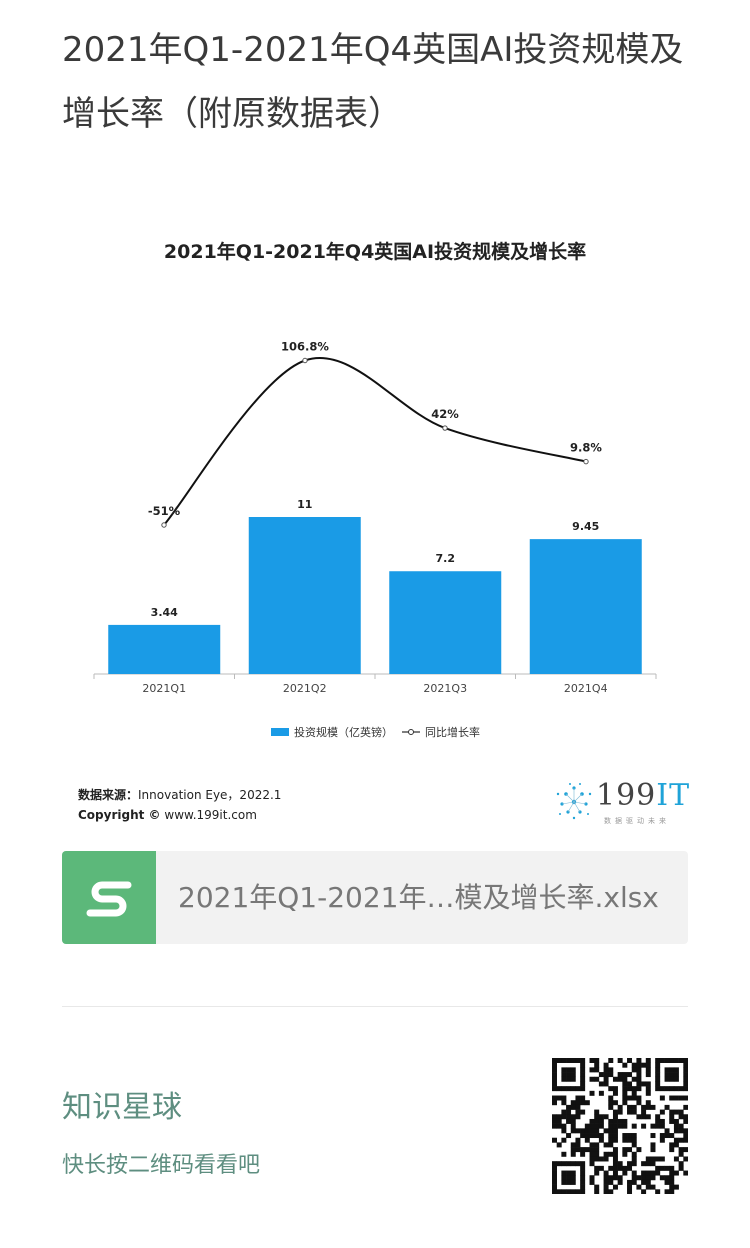 This screenshot has width=750, height=1248. I want to click on copyright-label: Copyright ©, so click(119, 815).